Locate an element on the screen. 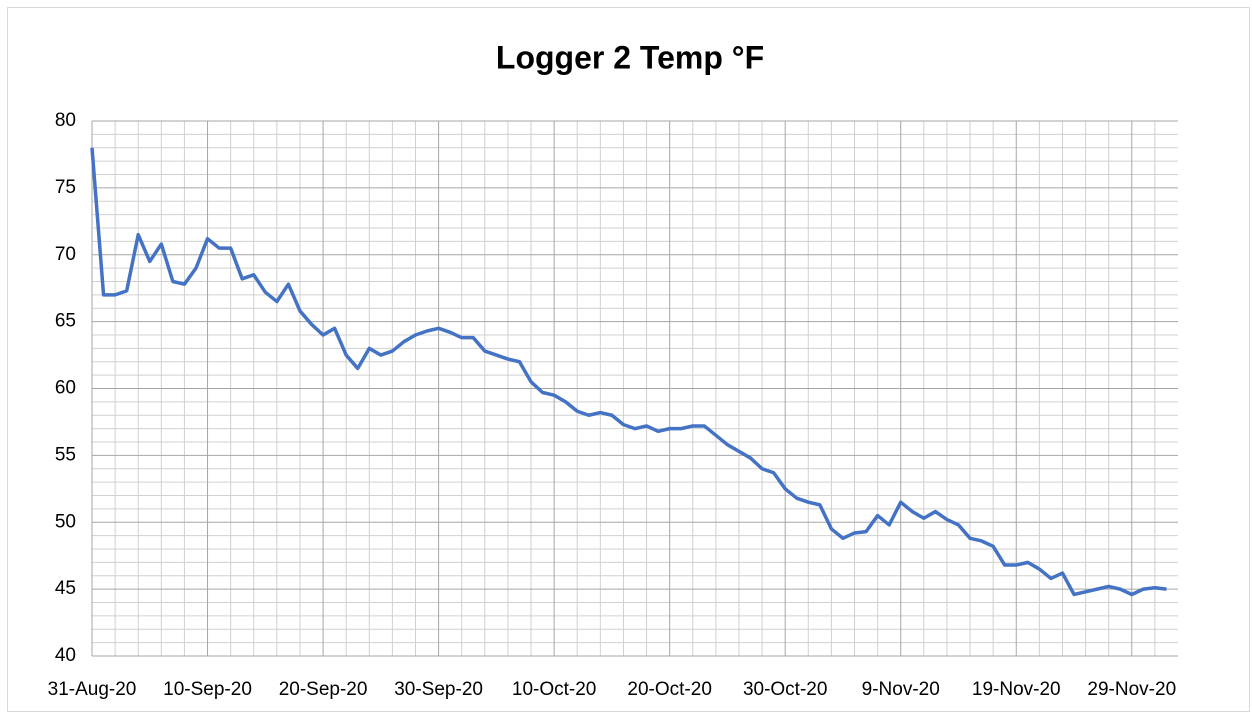 Image resolution: width=1252 pixels, height=721 pixels. y-tick-label: 80 is located at coordinates (65, 120).